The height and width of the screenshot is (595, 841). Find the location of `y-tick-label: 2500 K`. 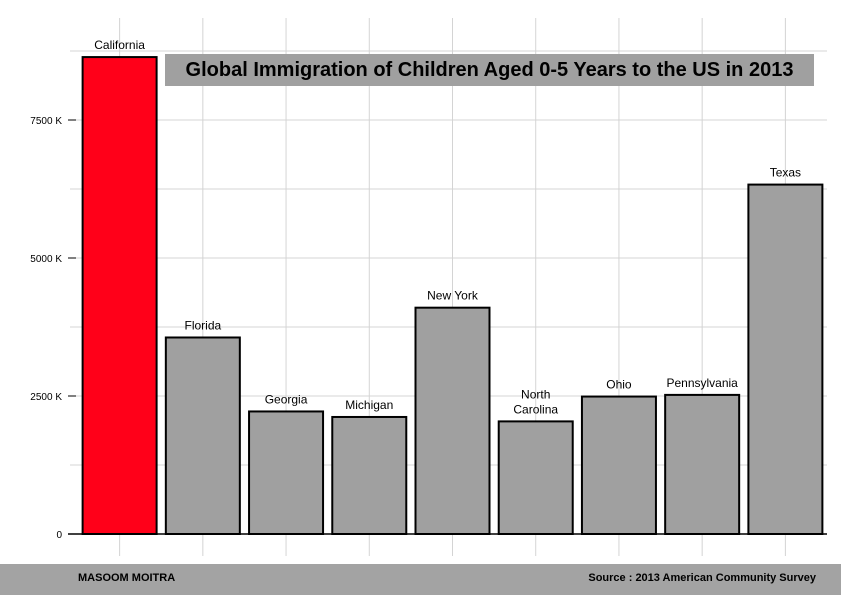

y-tick-label: 2500 K is located at coordinates (46, 397).